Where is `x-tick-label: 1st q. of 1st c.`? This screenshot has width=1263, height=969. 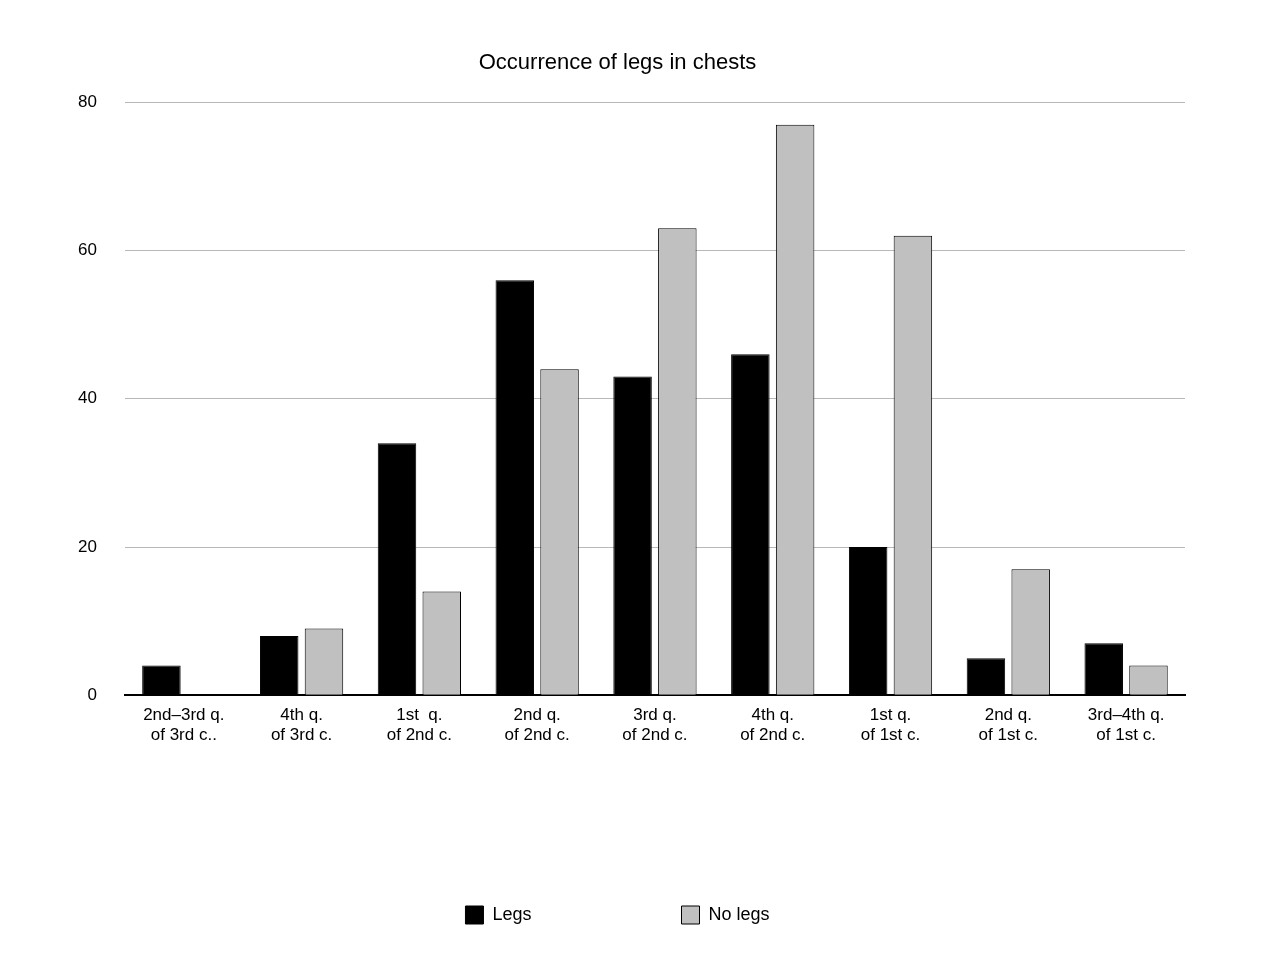 x-tick-label: 1st q. of 1st c. is located at coordinates (890, 725).